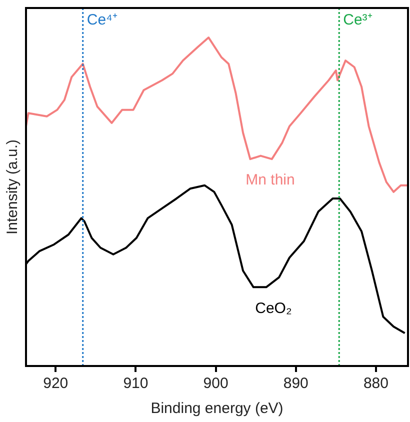 This screenshot has width=410, height=422. I want to click on x-axis-title: Binding energy (eV), so click(217, 409).